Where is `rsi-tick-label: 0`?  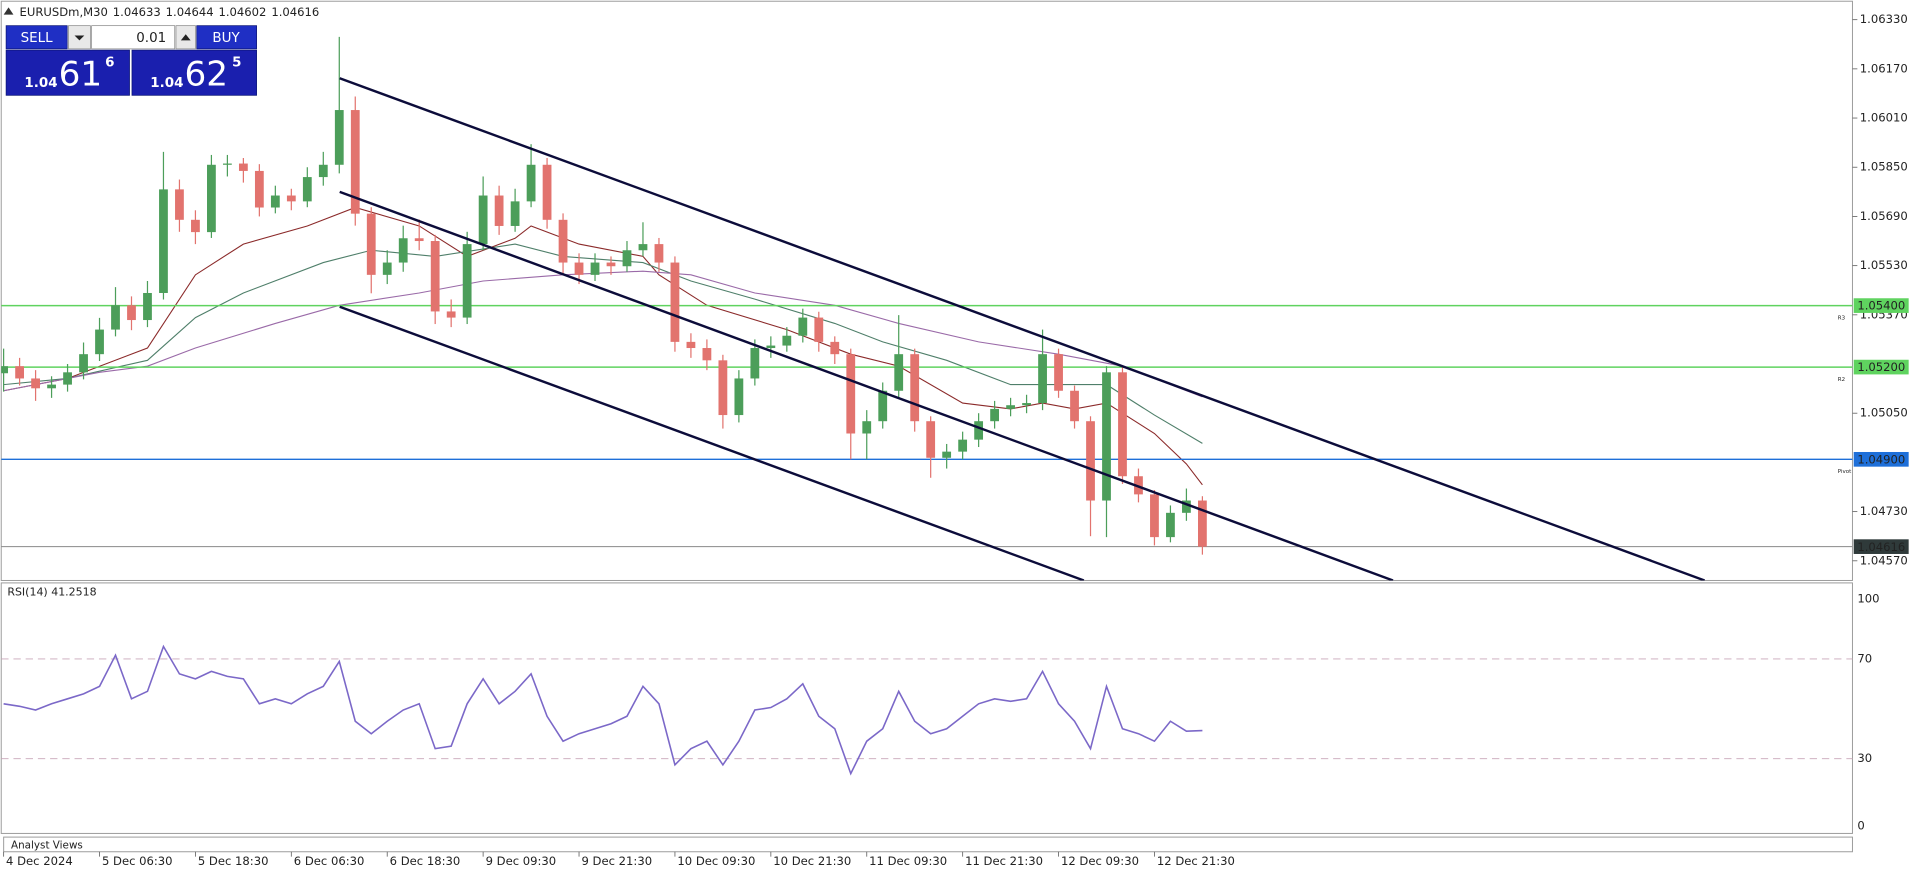 rsi-tick-label: 0 is located at coordinates (1860, 826).